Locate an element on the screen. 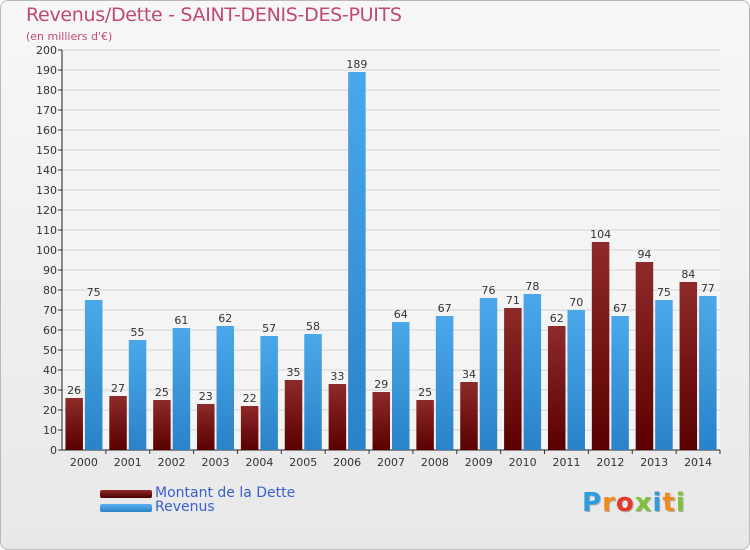 This screenshot has width=750, height=550. y-tick-label: 130 is located at coordinates (46, 190).